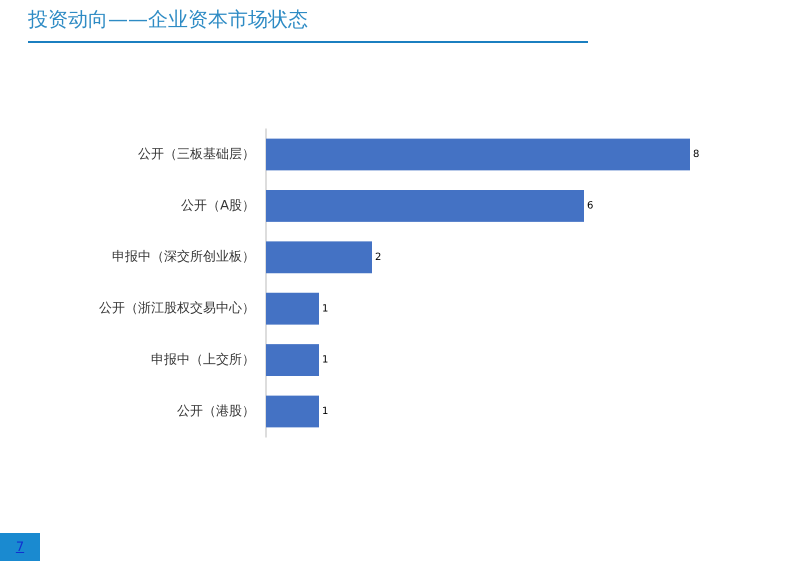 The width and height of the screenshot is (800, 565). I want to click on y-tick-label: 公开（港股）, so click(216, 411).